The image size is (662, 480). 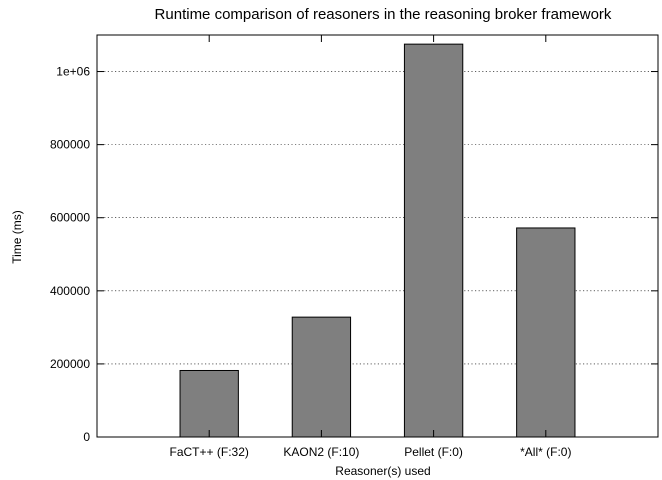 What do you see at coordinates (70, 364) in the screenshot?
I see `y-tick-label: 200000` at bounding box center [70, 364].